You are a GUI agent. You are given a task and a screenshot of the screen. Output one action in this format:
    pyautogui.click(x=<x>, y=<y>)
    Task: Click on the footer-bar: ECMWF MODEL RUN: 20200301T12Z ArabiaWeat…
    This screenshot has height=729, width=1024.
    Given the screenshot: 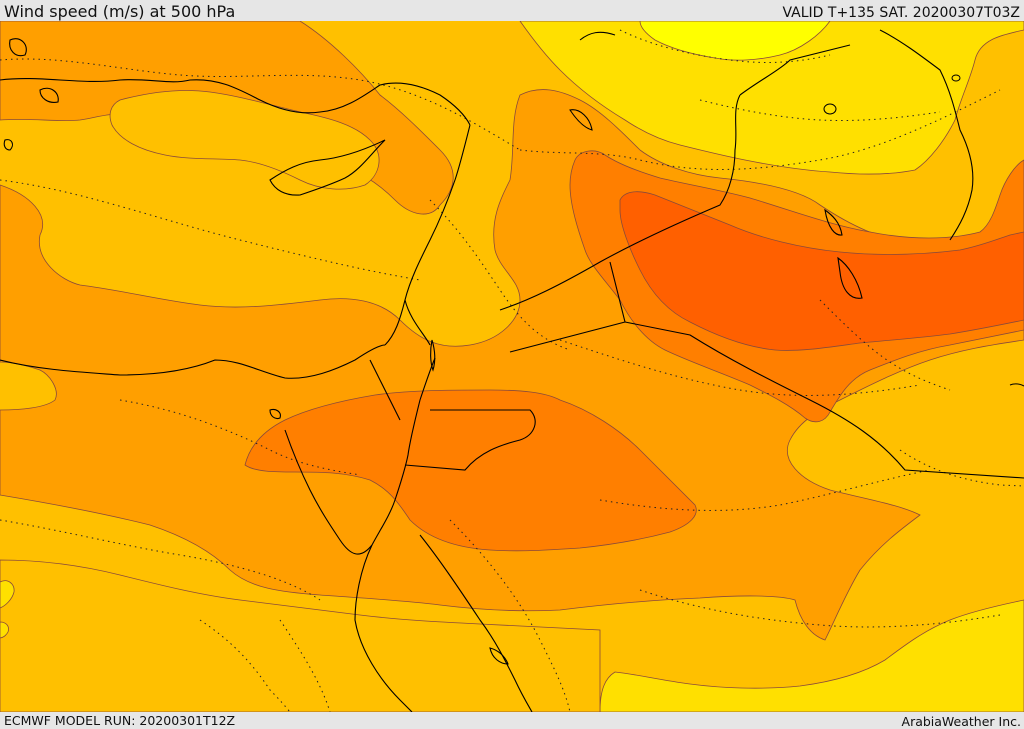 What is the action you would take?
    pyautogui.click(x=512, y=720)
    